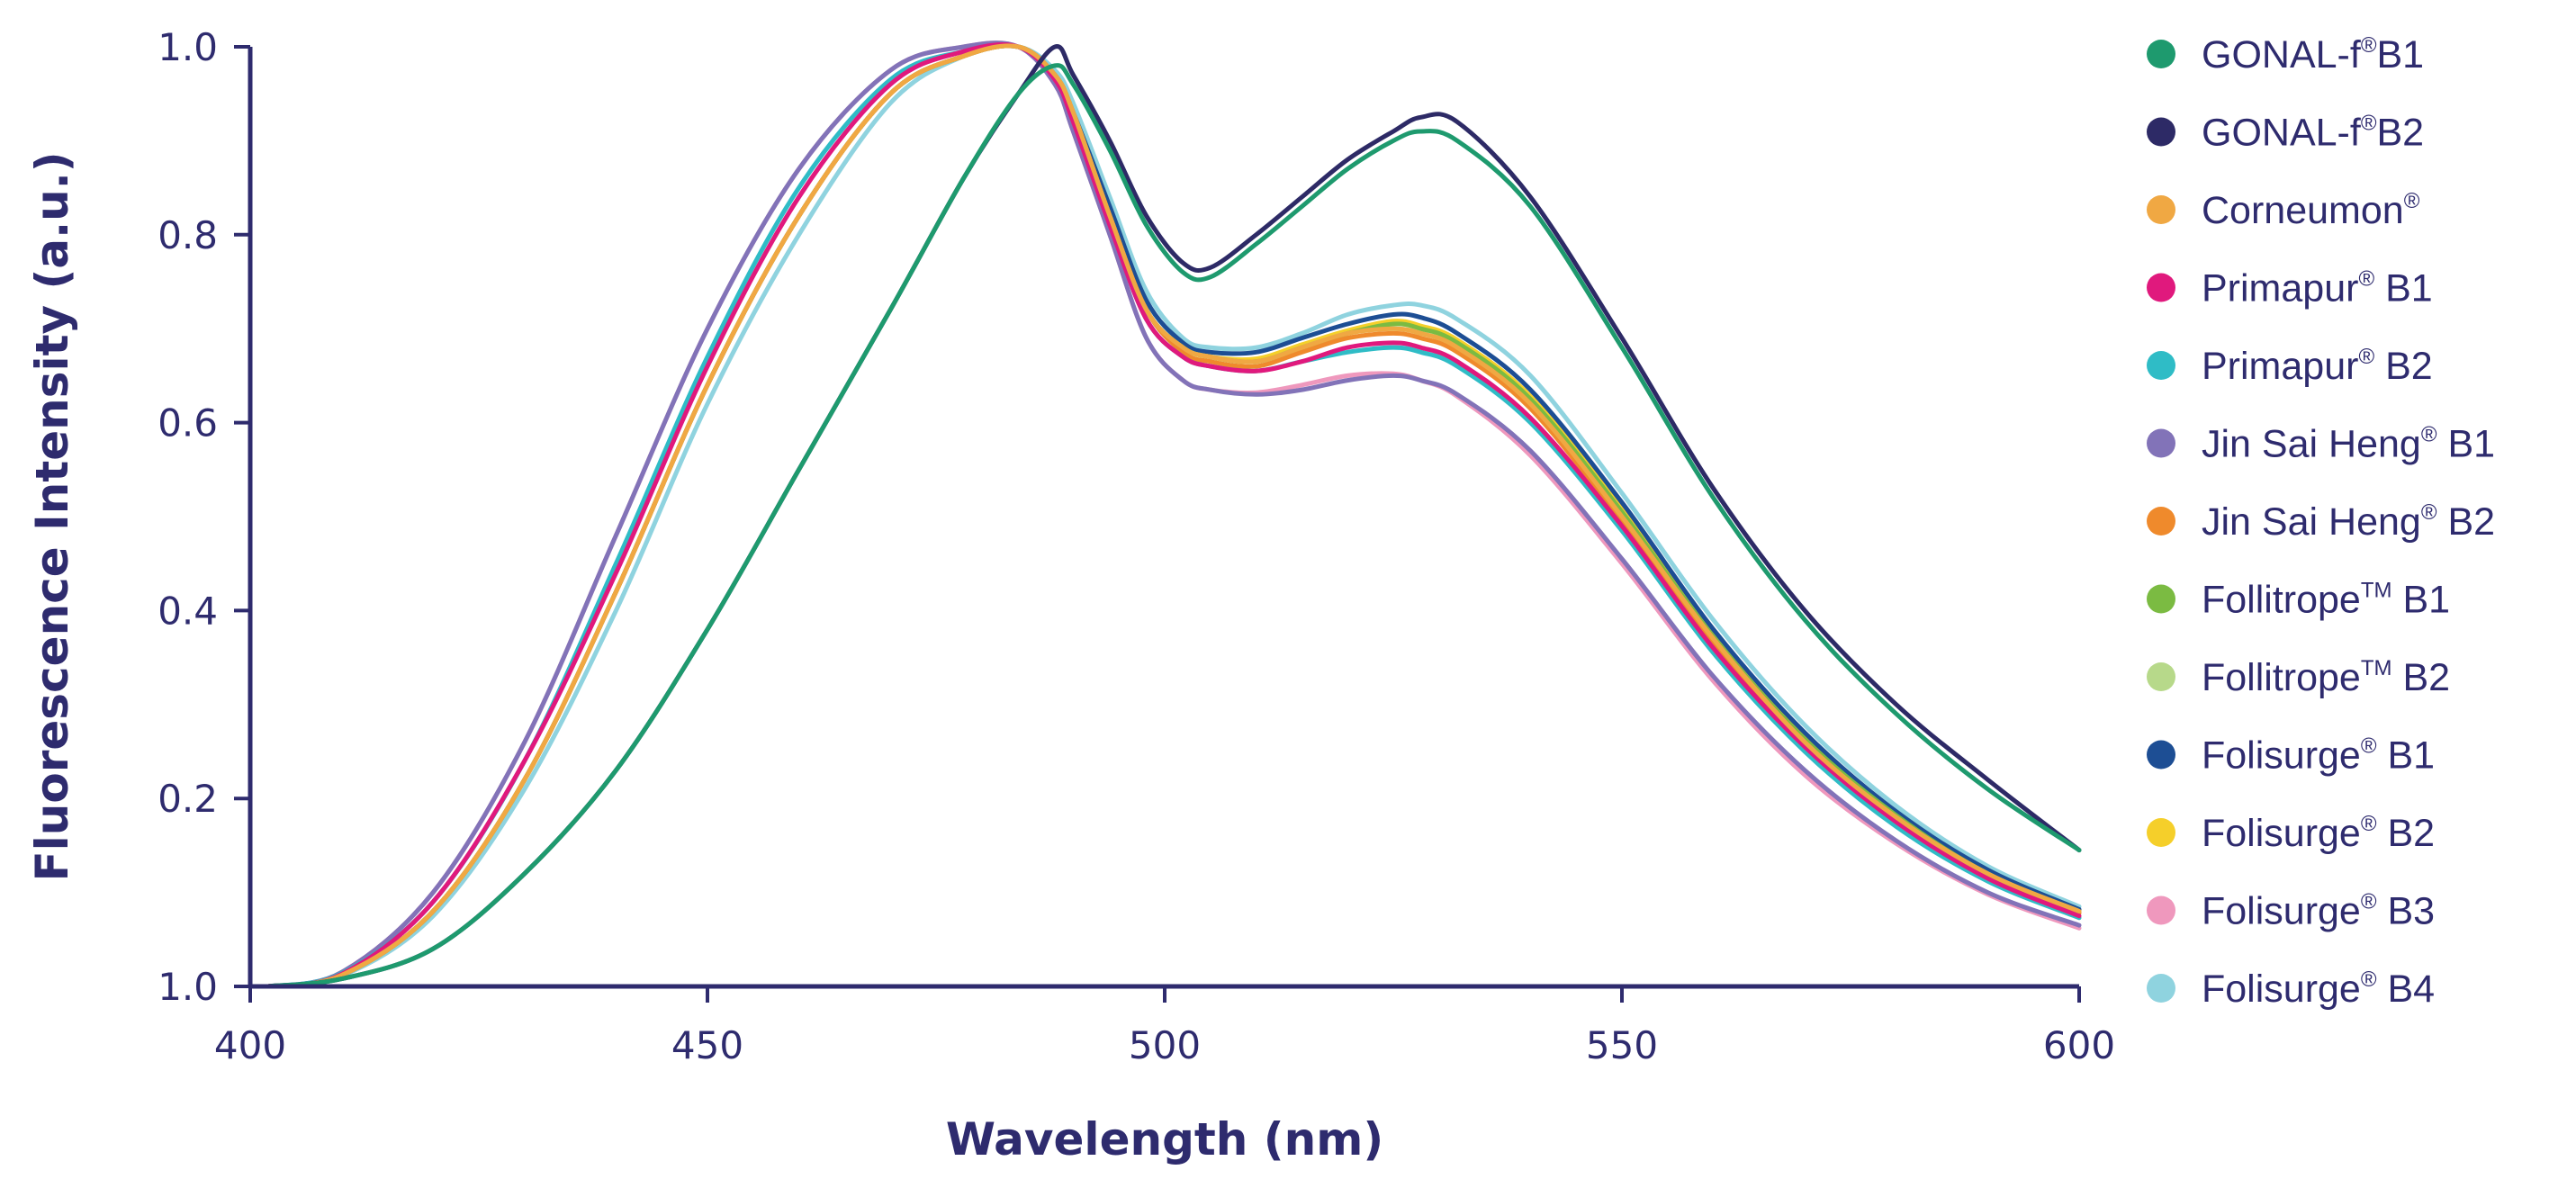 Image resolution: width=2576 pixels, height=1188 pixels. Describe the element at coordinates (2317, 288) in the screenshot. I see `legend-label: Primapur® B1` at that location.